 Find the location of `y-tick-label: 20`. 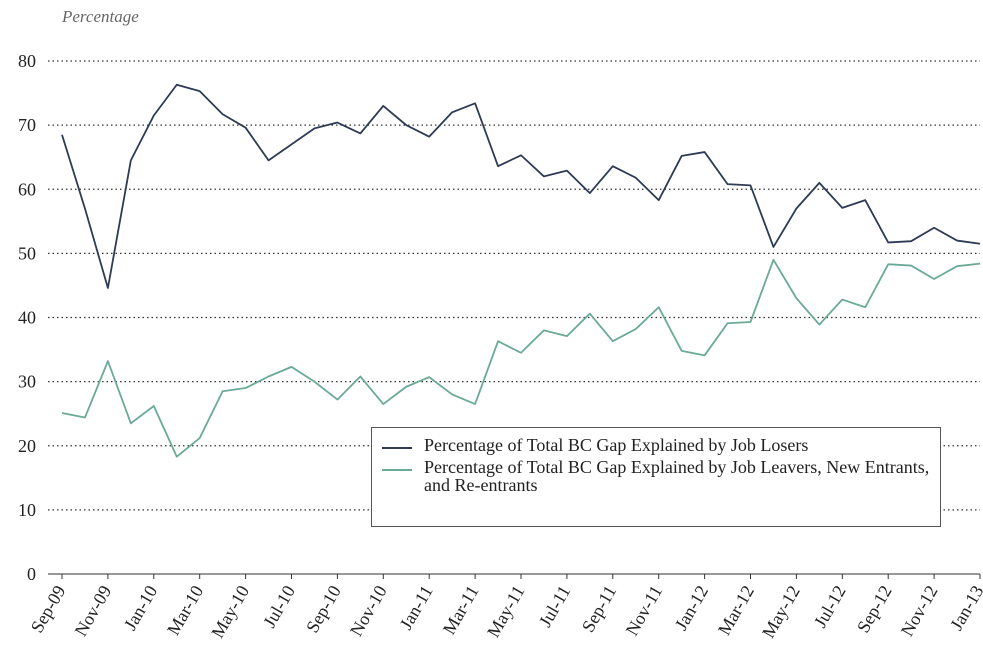

y-tick-label: 20 is located at coordinates (27, 446).